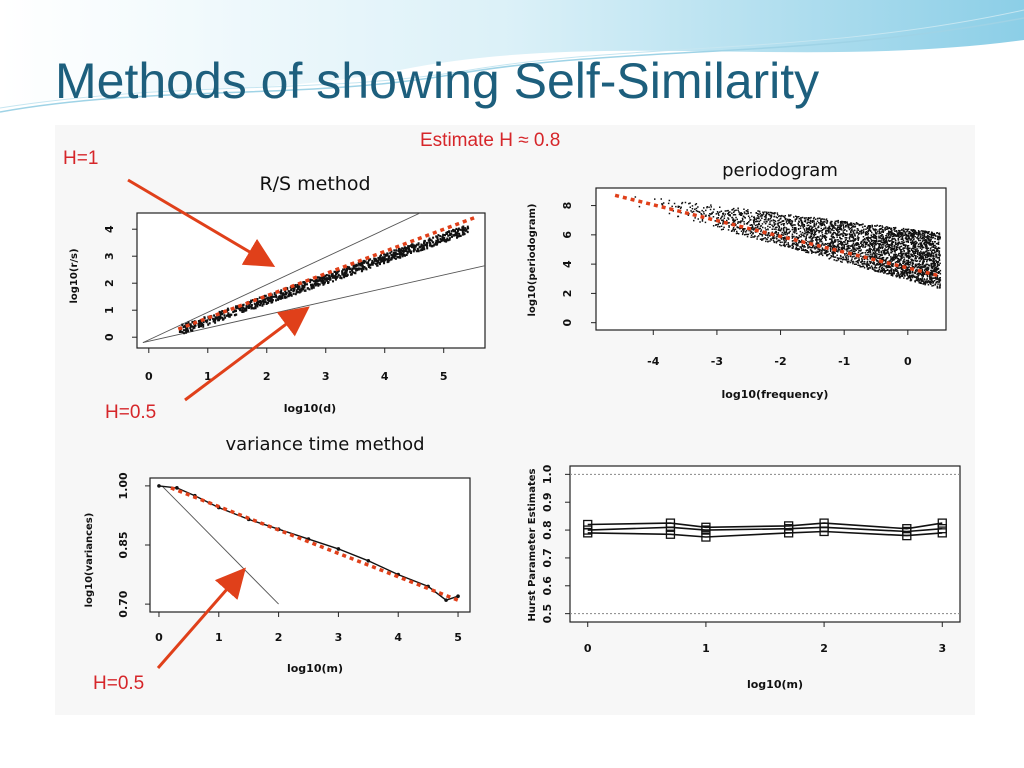 The width and height of the screenshot is (1024, 768). What do you see at coordinates (123, 544) in the screenshot?
I see `y-tick-label: 0.85` at bounding box center [123, 544].